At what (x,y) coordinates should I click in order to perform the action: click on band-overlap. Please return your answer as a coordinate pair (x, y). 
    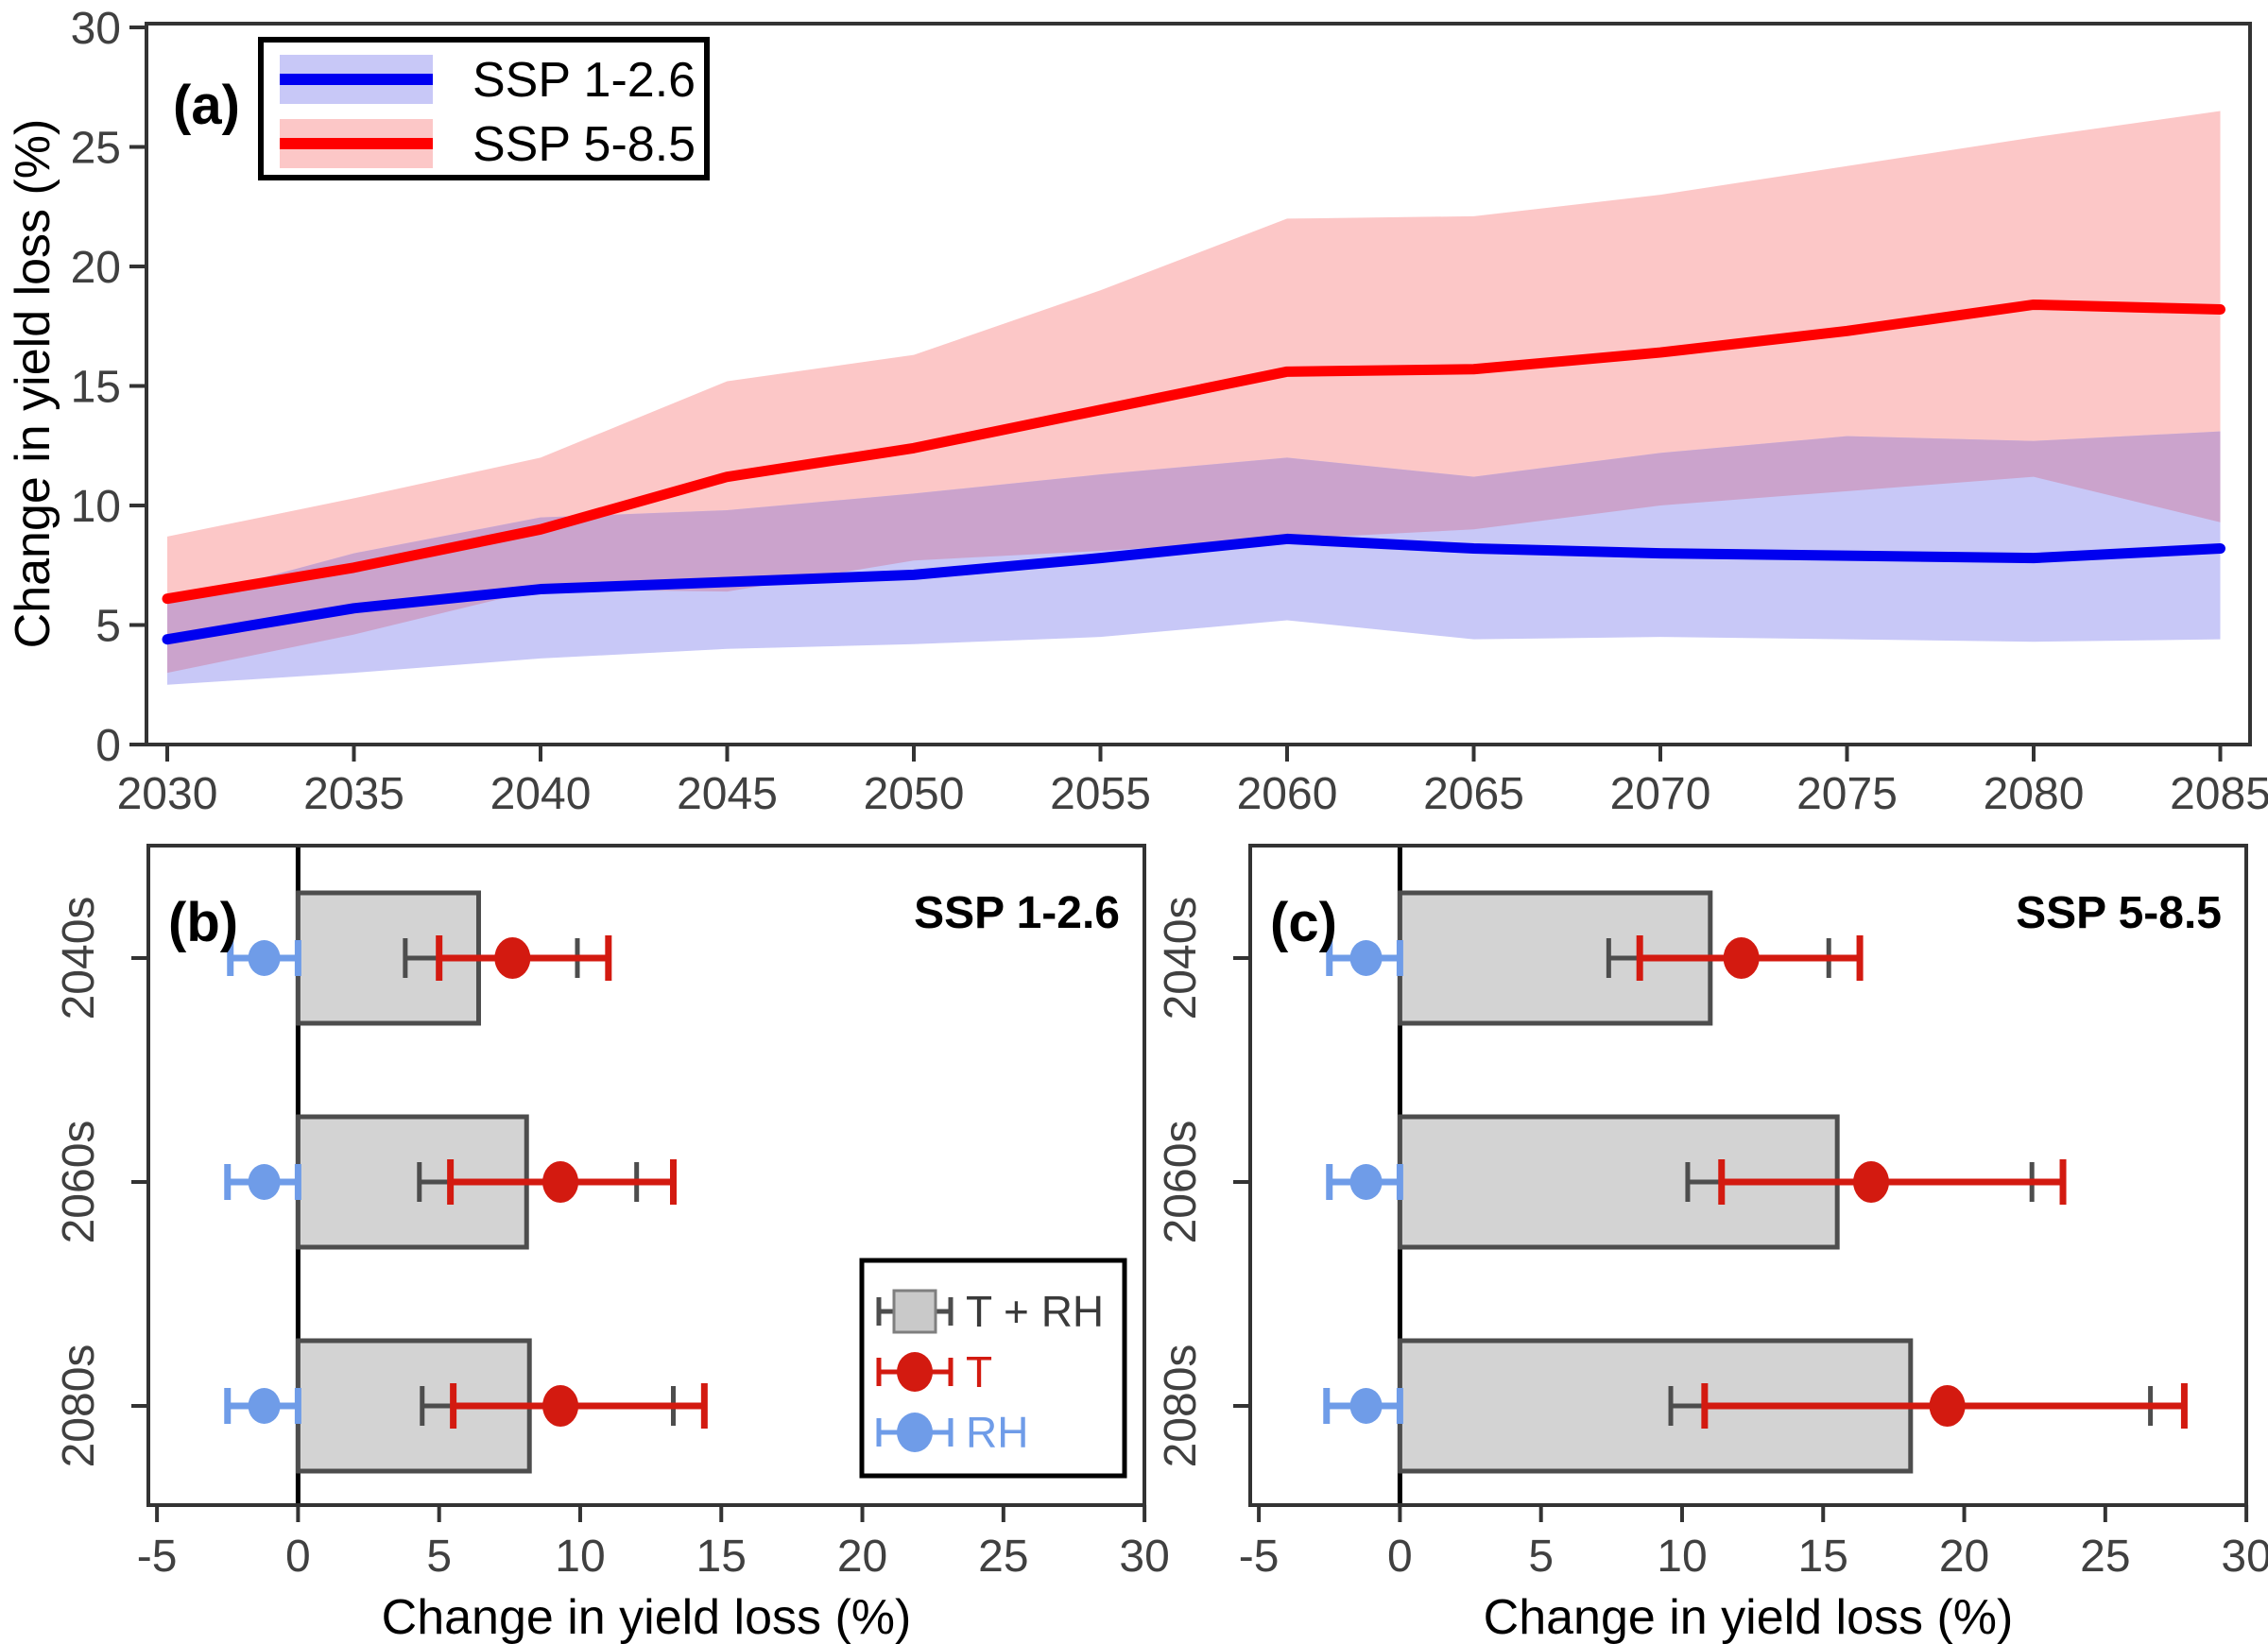
    Looking at the image, I should click on (1194, 552).